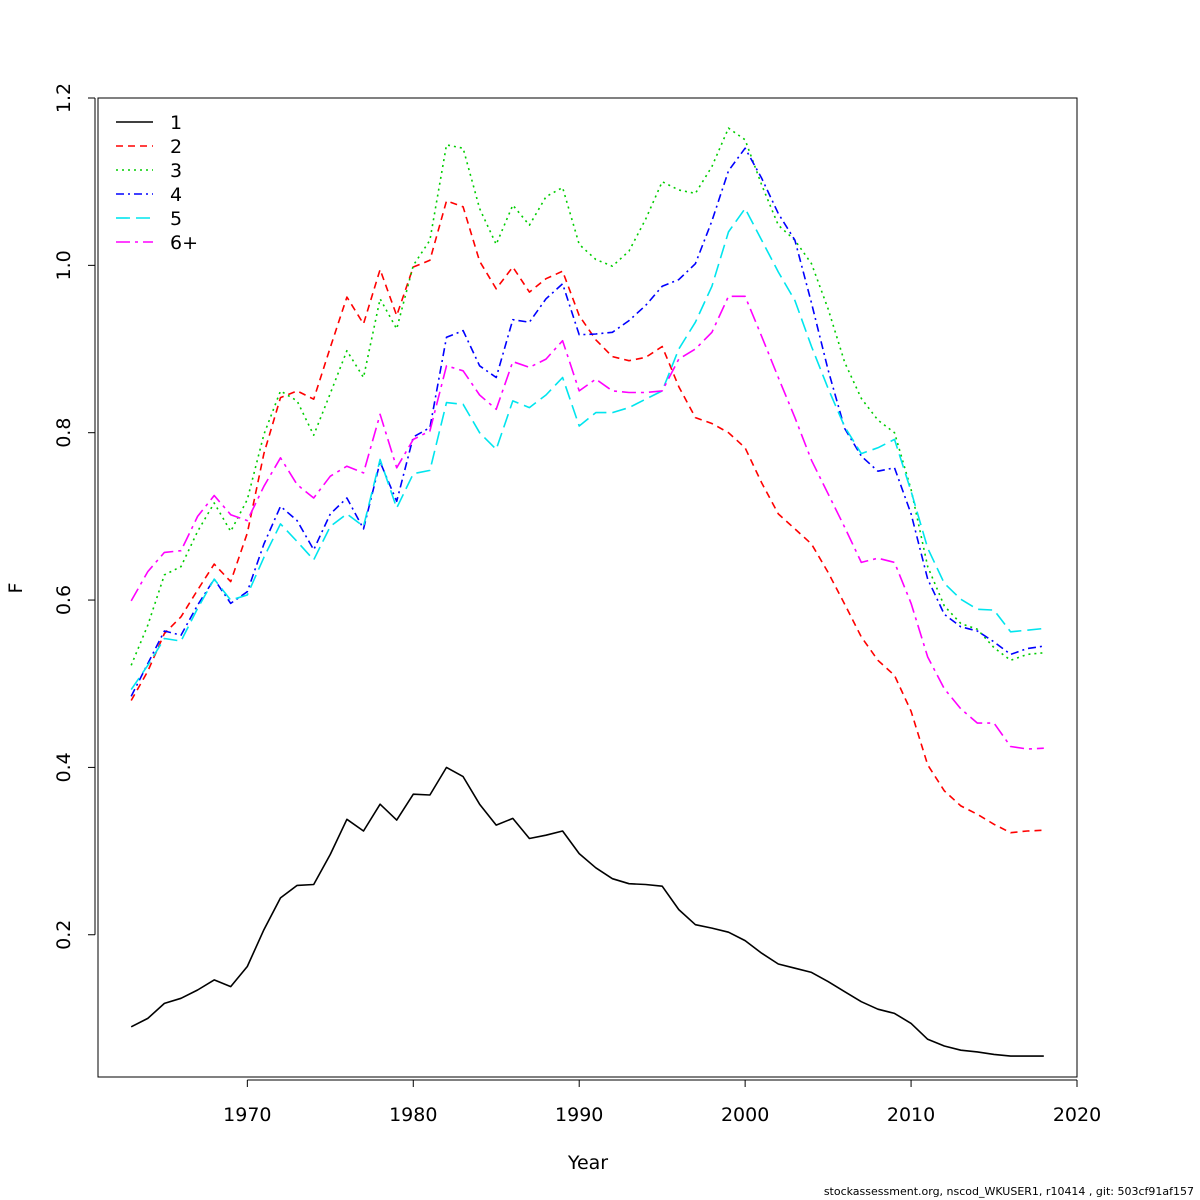  What do you see at coordinates (64, 98) in the screenshot?
I see `y-tick-label: 1.2` at bounding box center [64, 98].